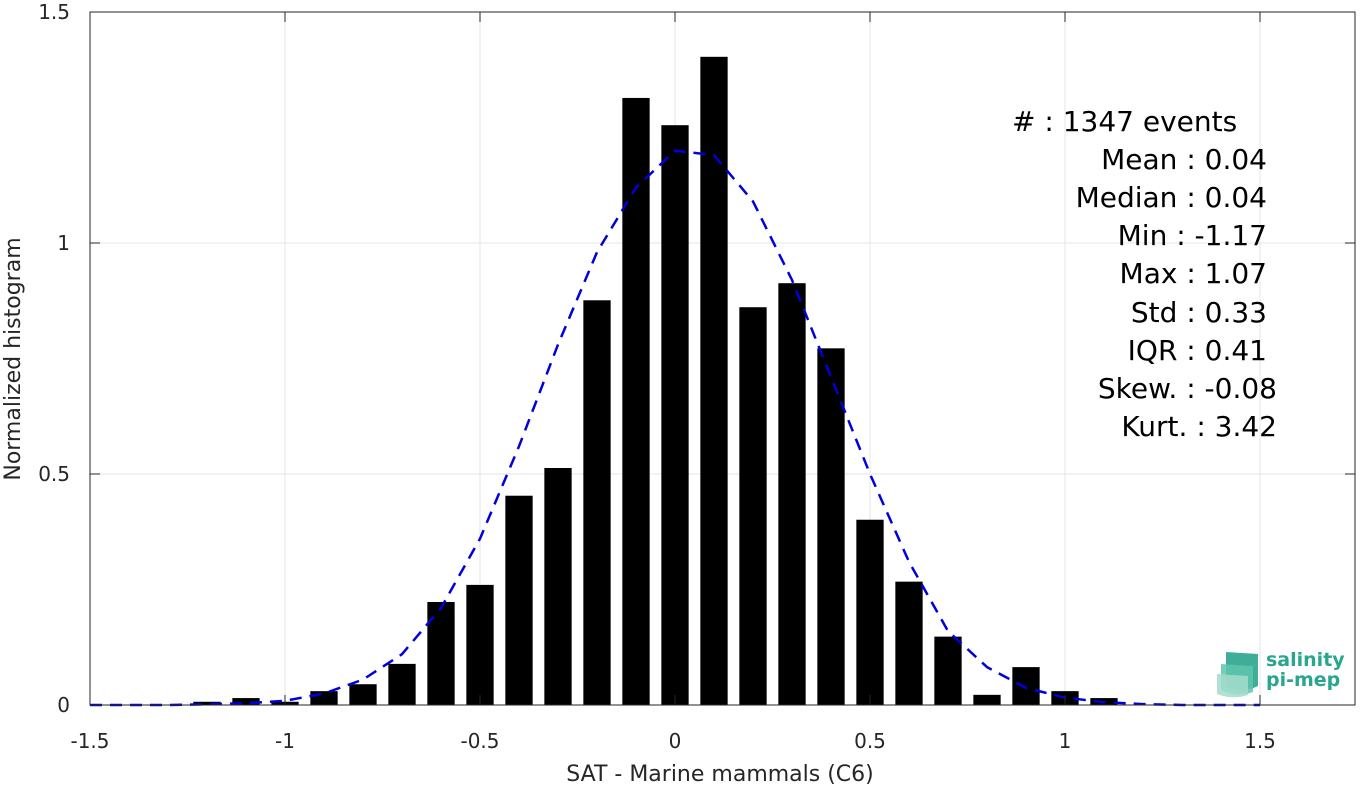  I want to click on logo-text-line1: salinity, so click(1305, 660).